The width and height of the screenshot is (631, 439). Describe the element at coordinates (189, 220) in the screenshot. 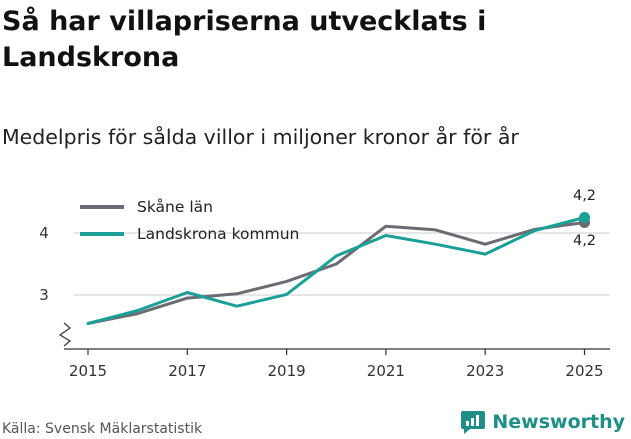

I see `legend: Skåne län Landskrona kommun` at that location.